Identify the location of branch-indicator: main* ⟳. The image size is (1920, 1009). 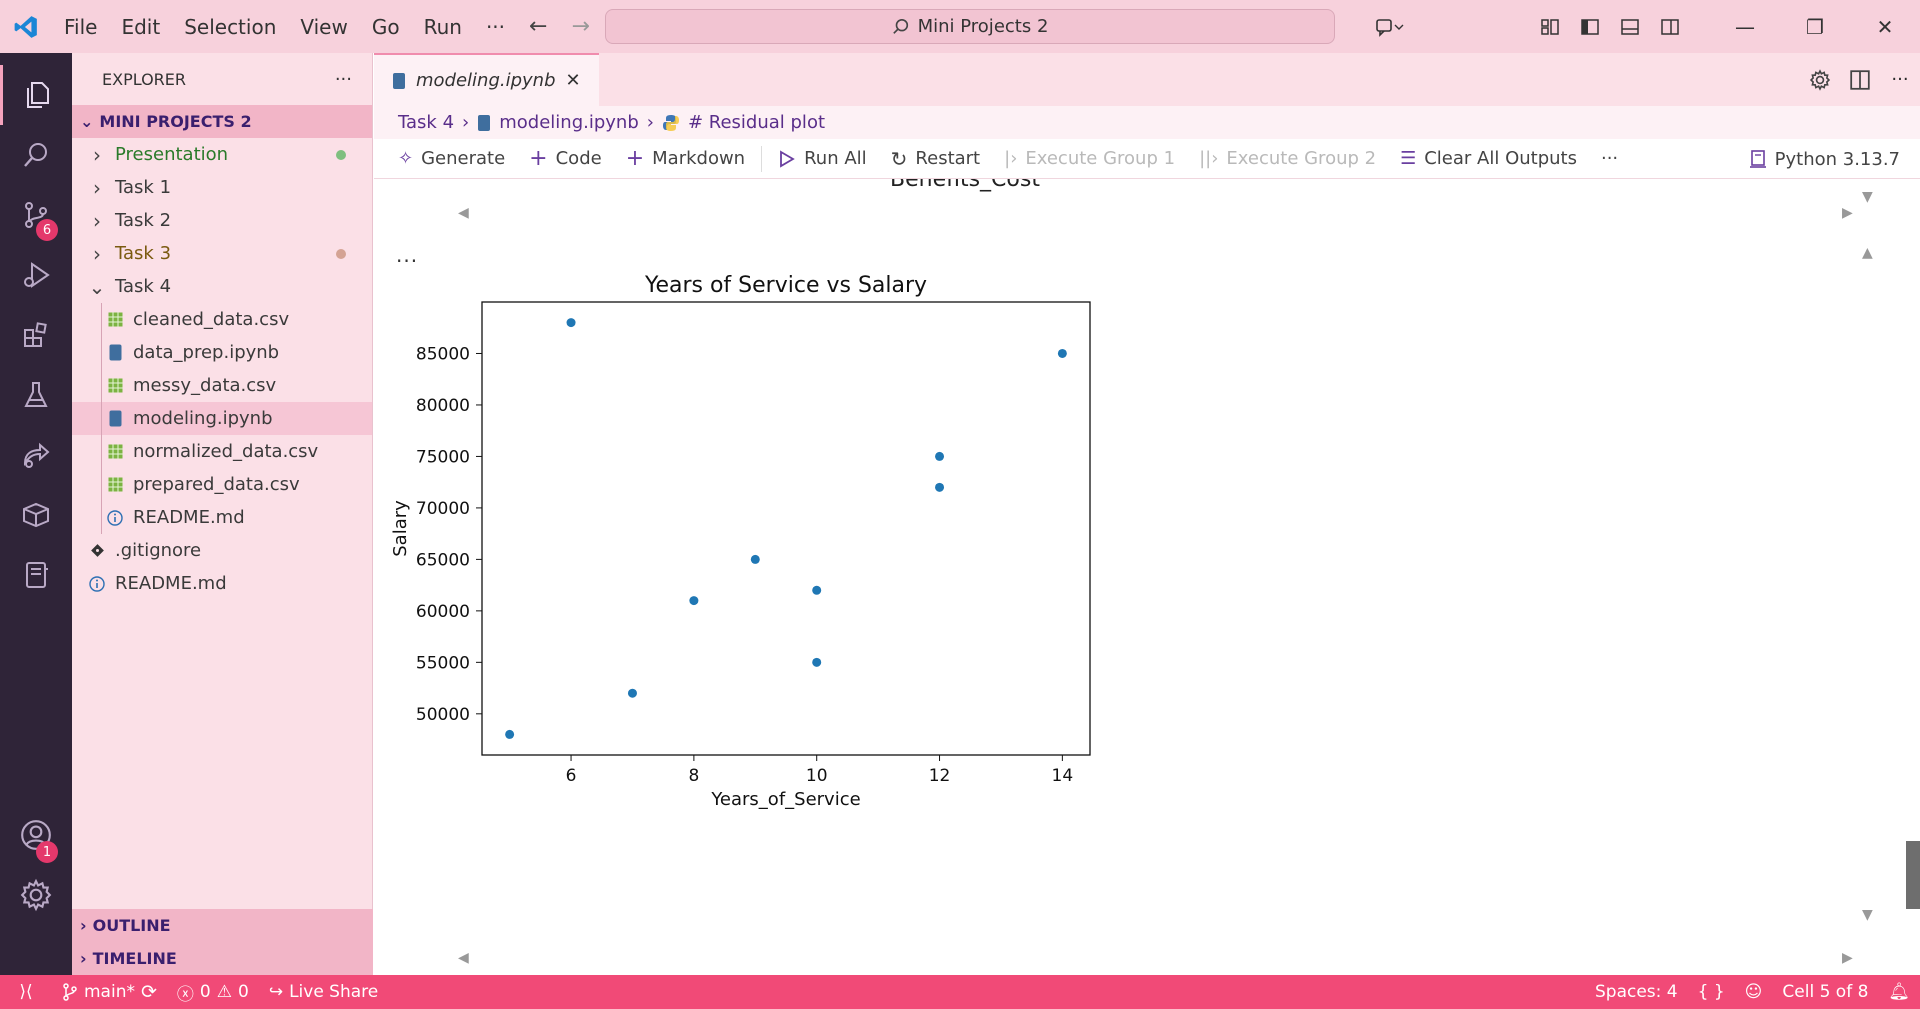
(109, 992).